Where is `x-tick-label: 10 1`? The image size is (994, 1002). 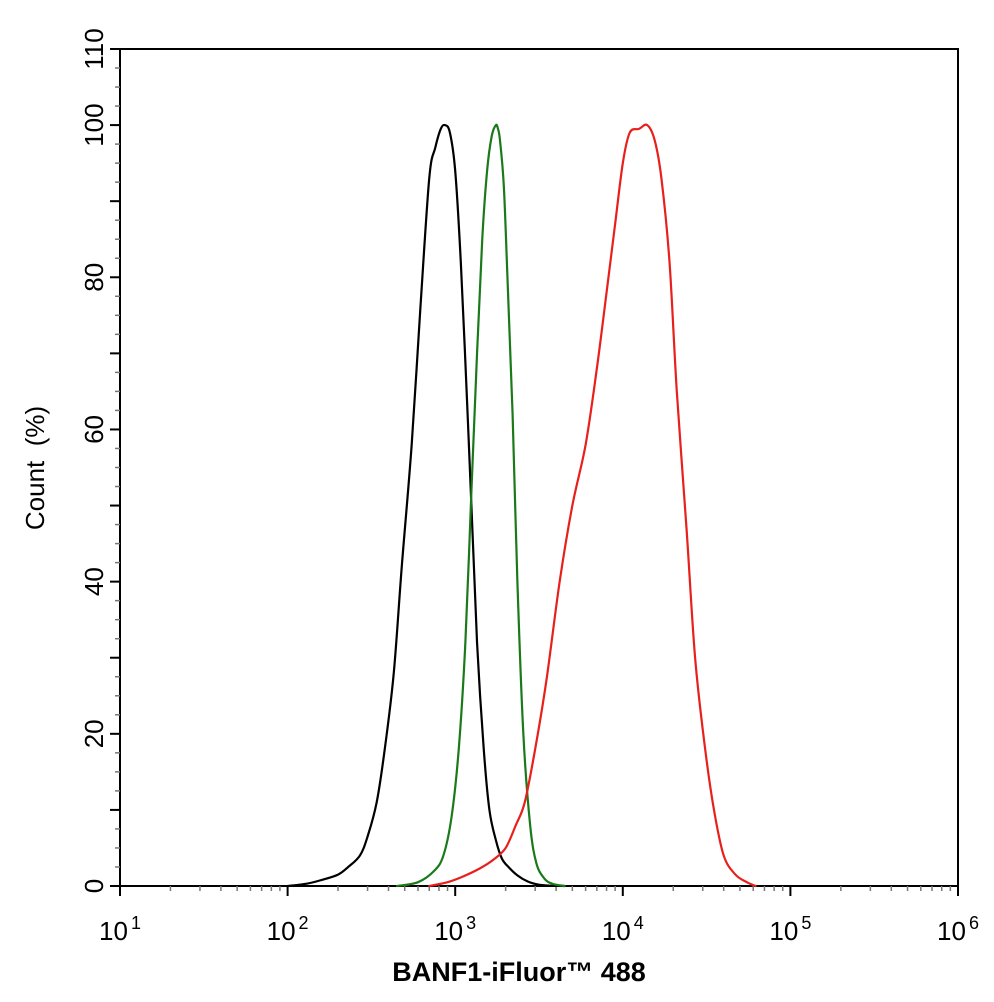 x-tick-label: 10 1 is located at coordinates (120, 929).